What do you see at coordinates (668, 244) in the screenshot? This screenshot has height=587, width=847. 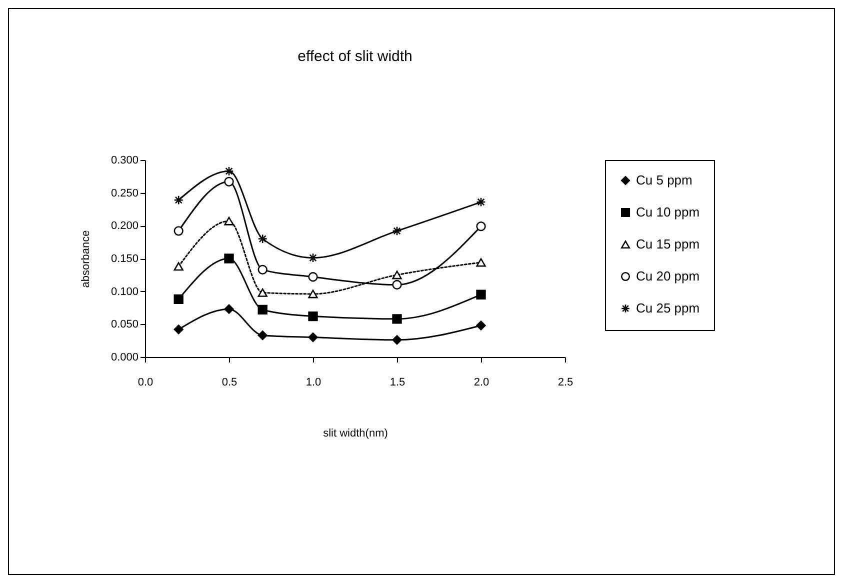 I see `legend-label: Cu 15 ppm` at bounding box center [668, 244].